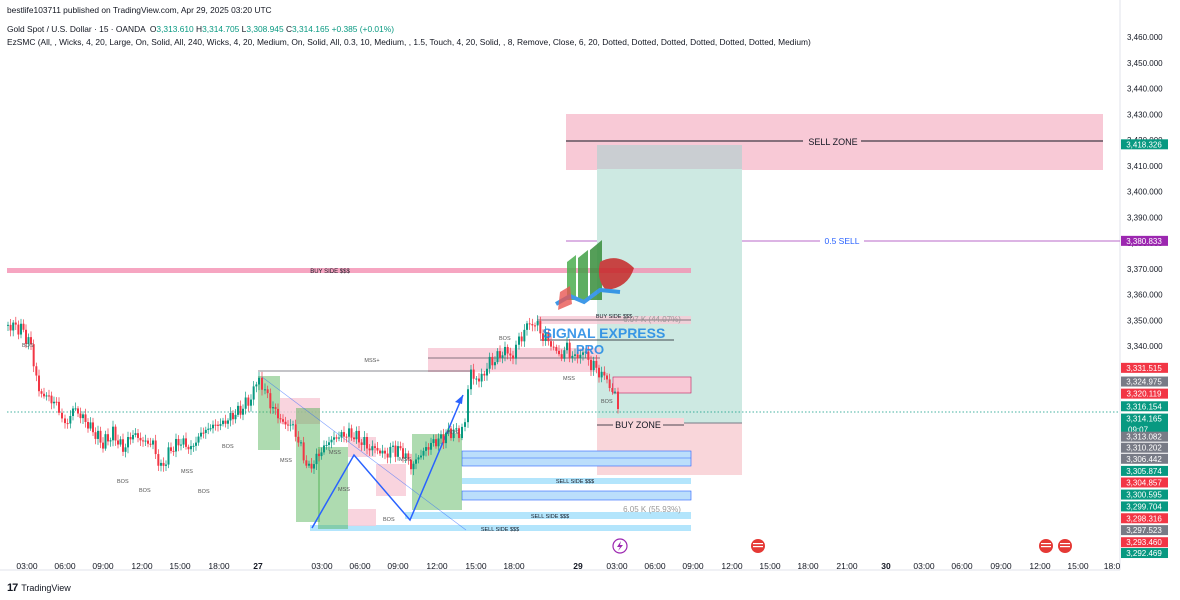 The image size is (1180, 600). Describe the element at coordinates (1145, 217) in the screenshot. I see `price-tick-label: 3,390.000` at that location.